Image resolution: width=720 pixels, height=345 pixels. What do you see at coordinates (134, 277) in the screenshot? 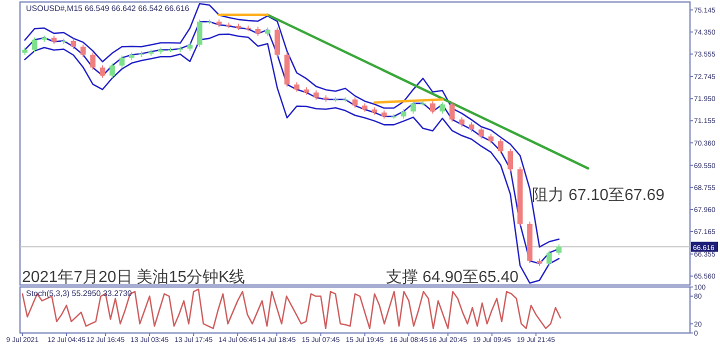
I see `annotation: 2021年7月20日 美油15分钟K线` at bounding box center [134, 277].